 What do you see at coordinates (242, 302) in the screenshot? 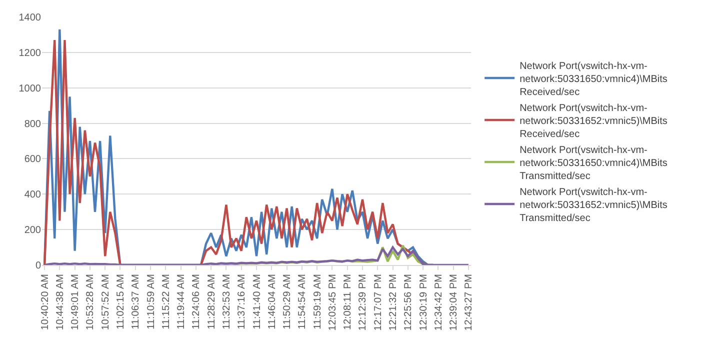
I see `x-tick-label: 11:37:16 AM` at bounding box center [242, 302].